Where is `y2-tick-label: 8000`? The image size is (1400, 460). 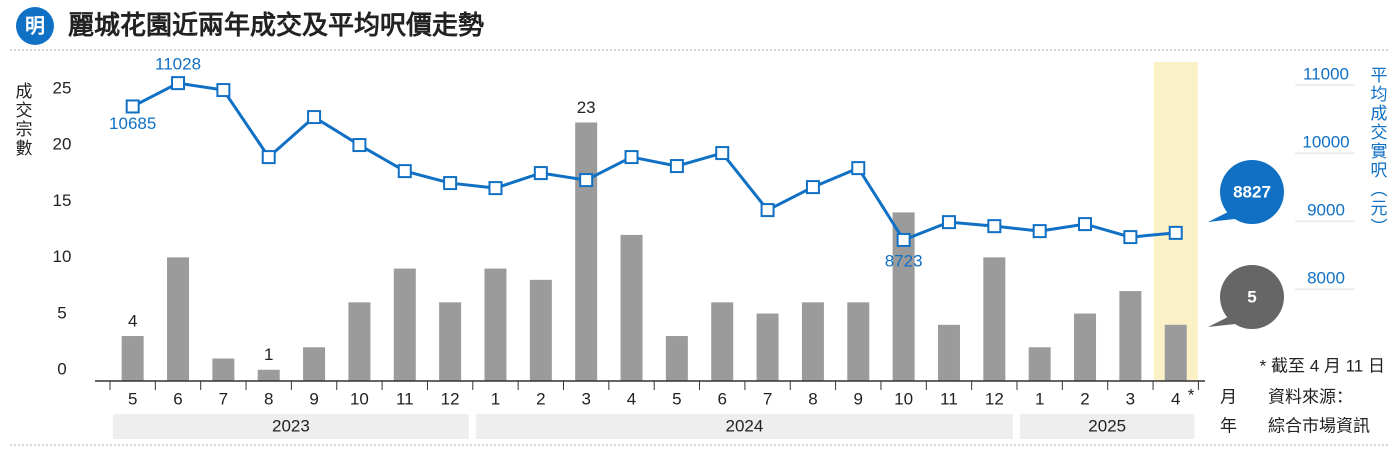
y2-tick-label: 8000 is located at coordinates (1326, 278).